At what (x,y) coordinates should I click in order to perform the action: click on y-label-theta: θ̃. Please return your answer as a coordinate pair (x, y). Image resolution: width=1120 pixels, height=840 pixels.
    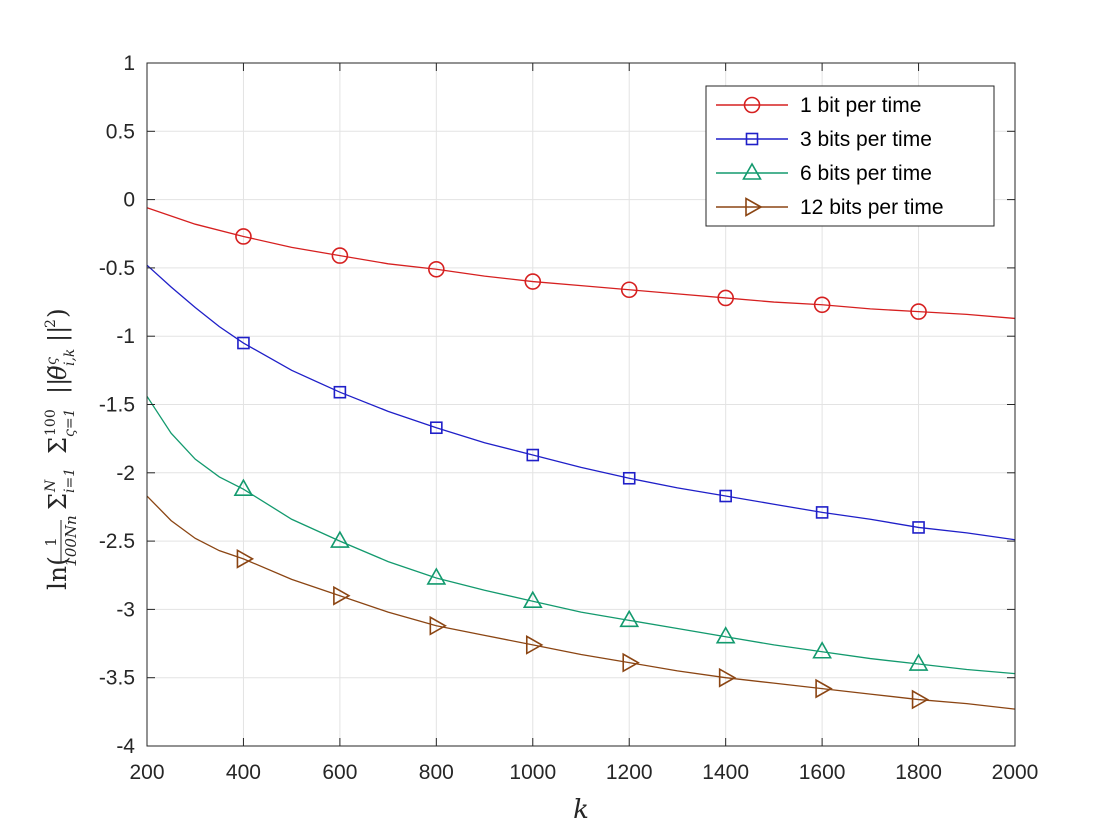
    Looking at the image, I should click on (58, 372).